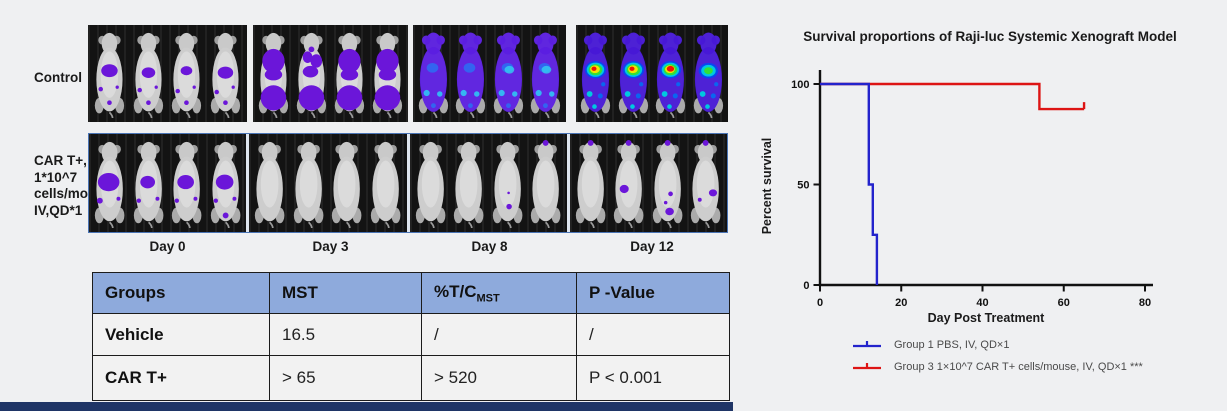  What do you see at coordinates (58, 210) in the screenshot?
I see `cart-group-label-line: IV,QD*1` at bounding box center [58, 210].